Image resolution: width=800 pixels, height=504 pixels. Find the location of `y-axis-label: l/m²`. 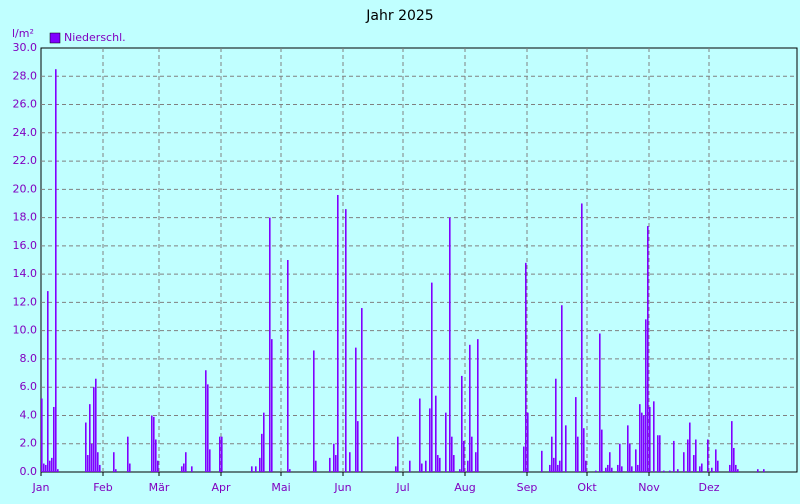

y-axis-label: l/m² is located at coordinates (23, 33).